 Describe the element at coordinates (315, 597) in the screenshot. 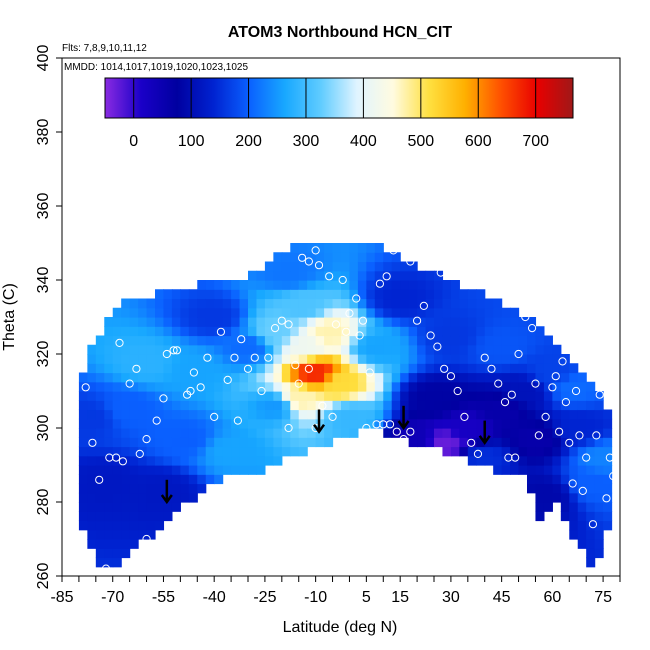

I see `x-tick-label: -10` at that location.